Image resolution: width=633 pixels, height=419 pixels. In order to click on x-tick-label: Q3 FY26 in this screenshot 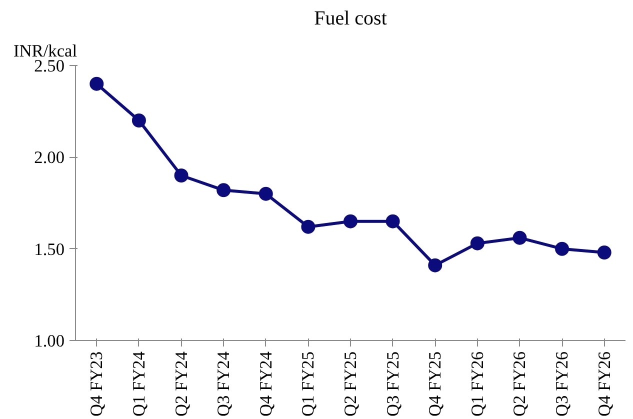, I will do `click(562, 383)`.